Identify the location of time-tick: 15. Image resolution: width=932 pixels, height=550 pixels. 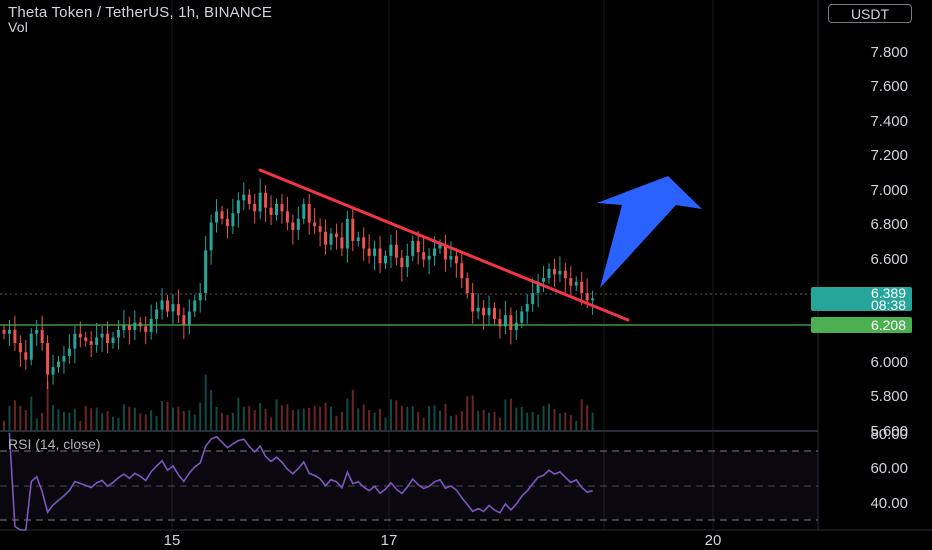
(172, 540).